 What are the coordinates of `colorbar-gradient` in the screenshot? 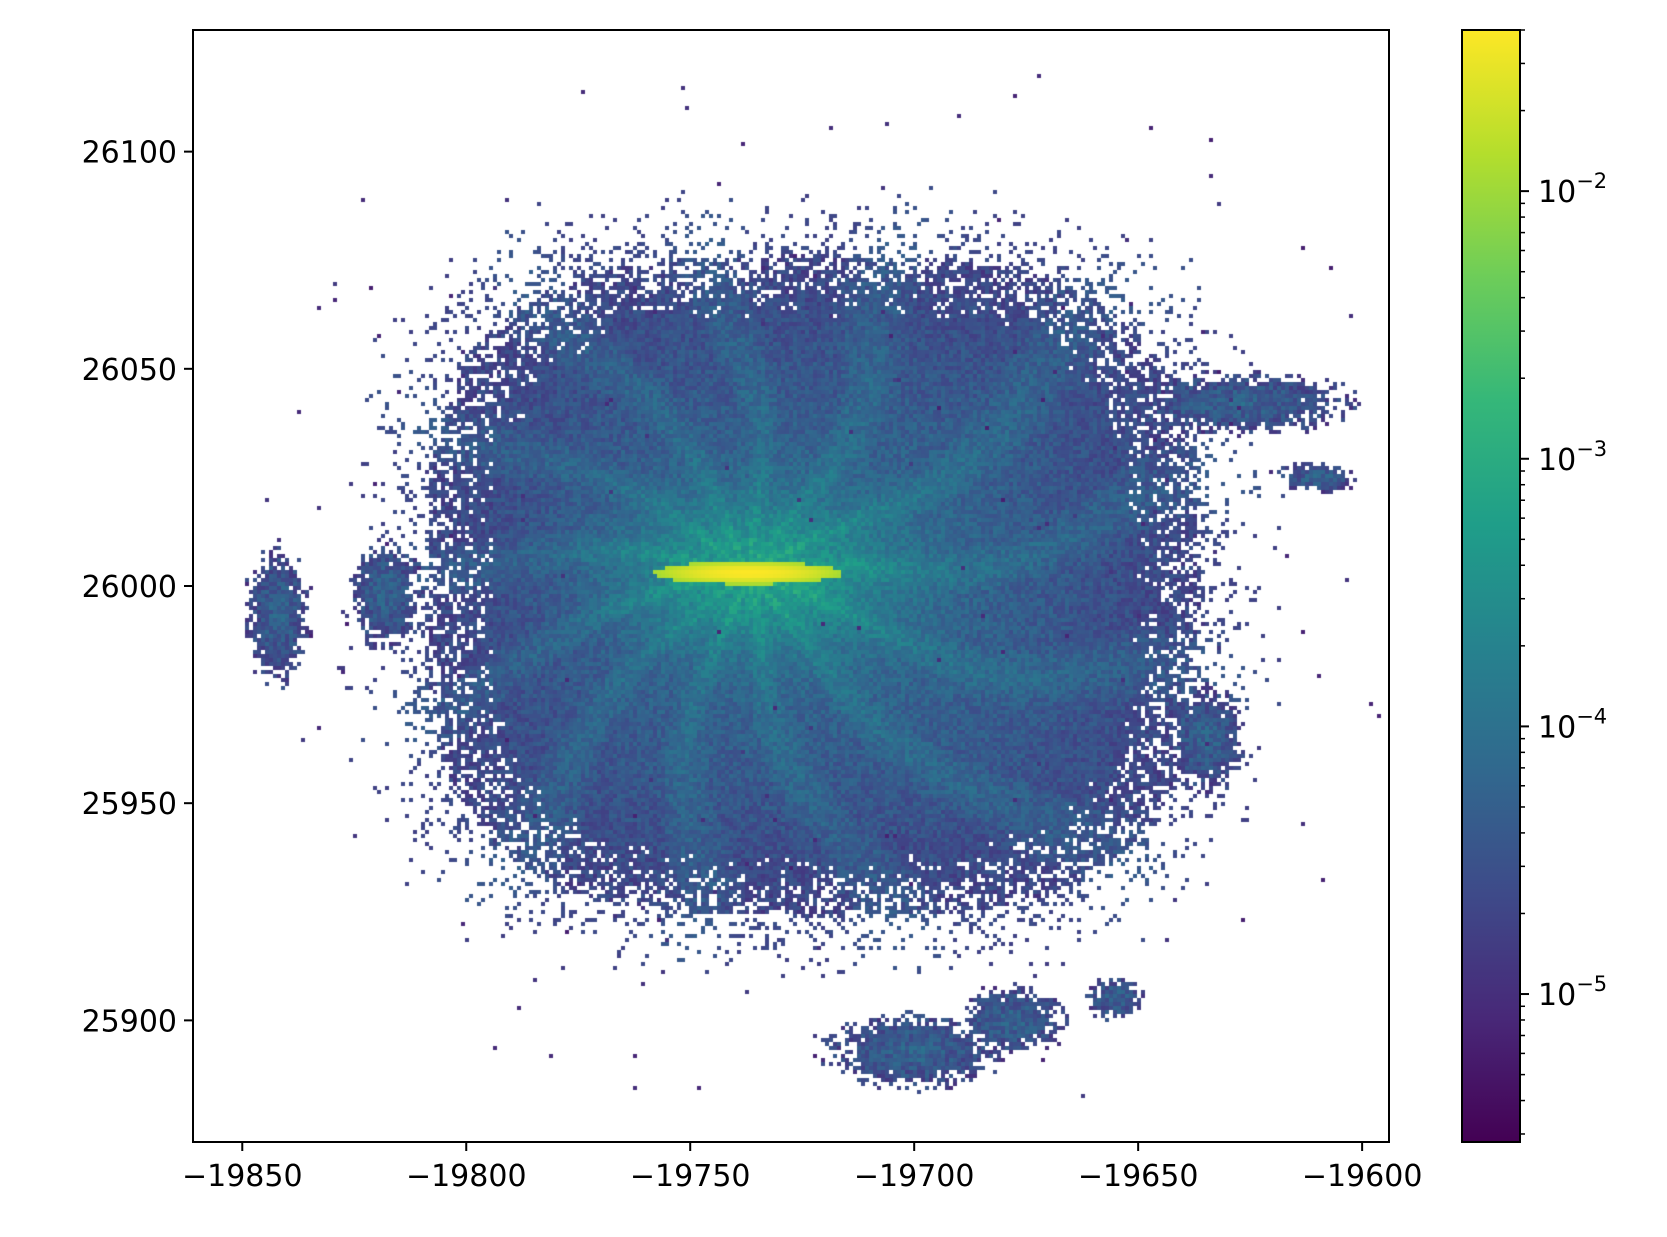 It's located at (1491, 586).